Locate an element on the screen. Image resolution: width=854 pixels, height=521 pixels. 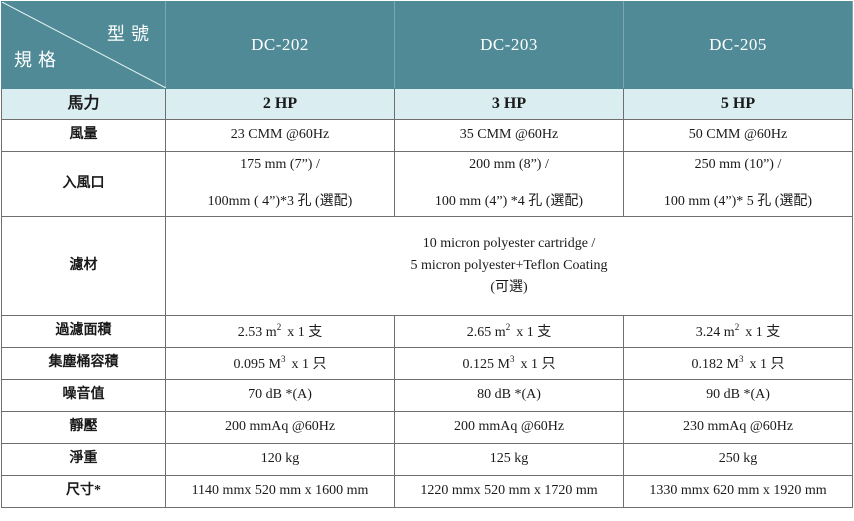
diagonal-line is located at coordinates (84, 45).